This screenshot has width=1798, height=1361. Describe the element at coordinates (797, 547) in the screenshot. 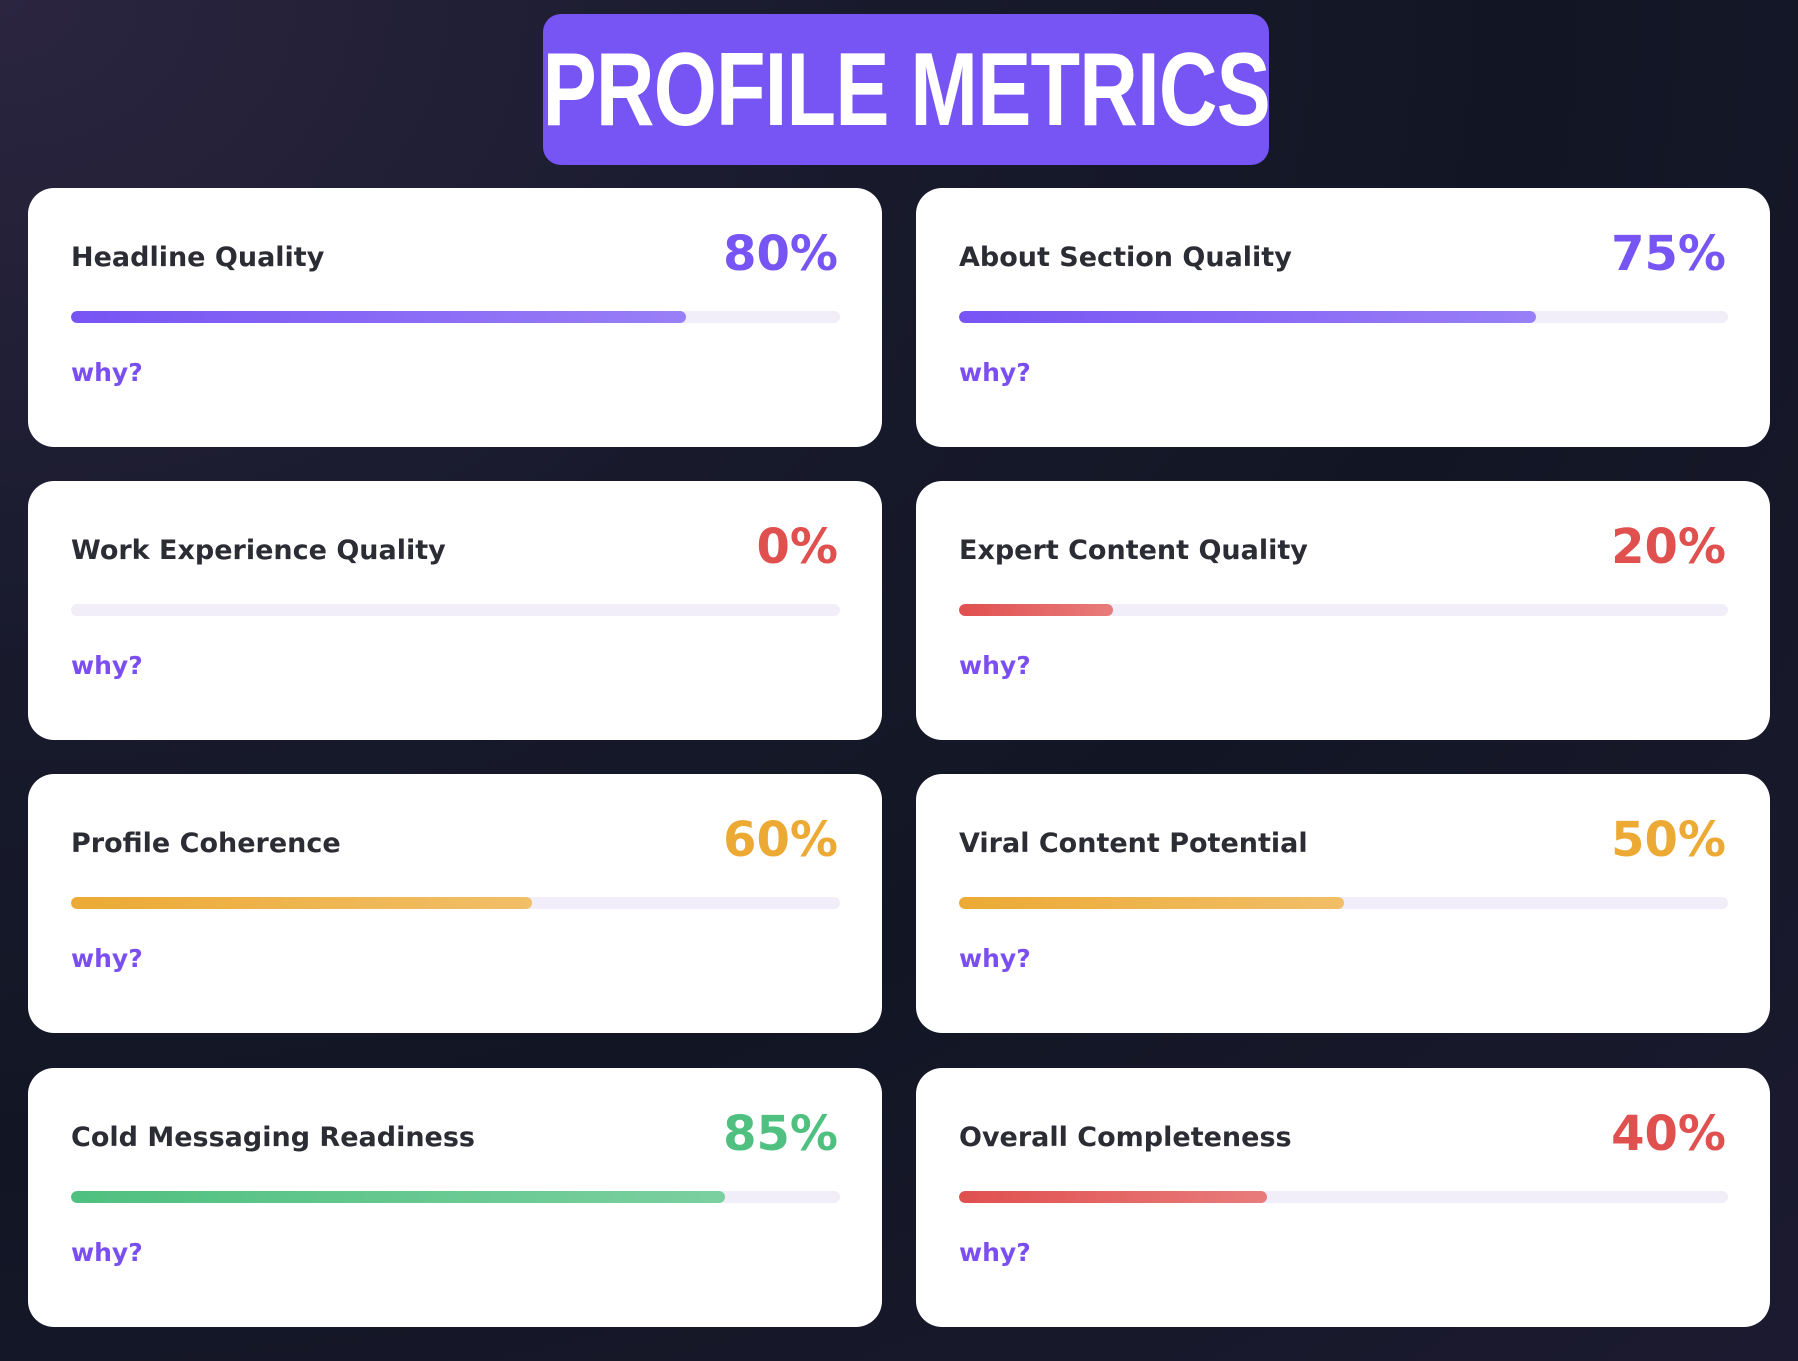

I see `metric-value: 0%` at that location.